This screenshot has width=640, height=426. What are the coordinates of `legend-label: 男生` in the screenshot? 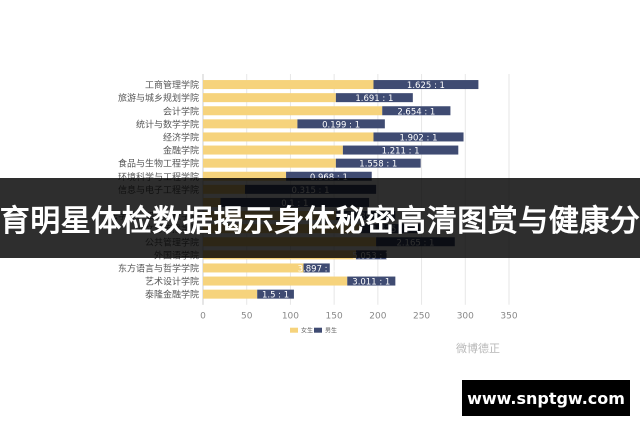 It's located at (331, 331).